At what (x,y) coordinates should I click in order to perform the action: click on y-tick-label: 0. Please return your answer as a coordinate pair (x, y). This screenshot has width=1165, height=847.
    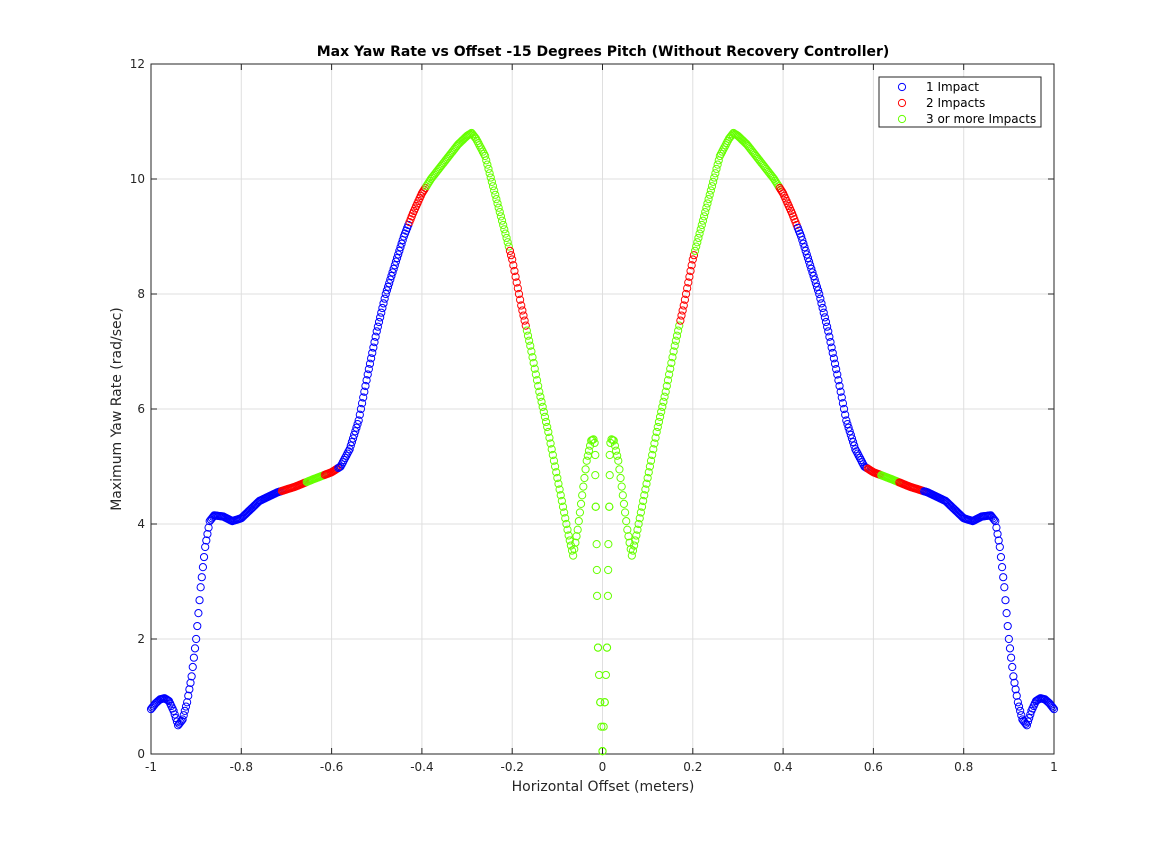
    Looking at the image, I should click on (141, 754).